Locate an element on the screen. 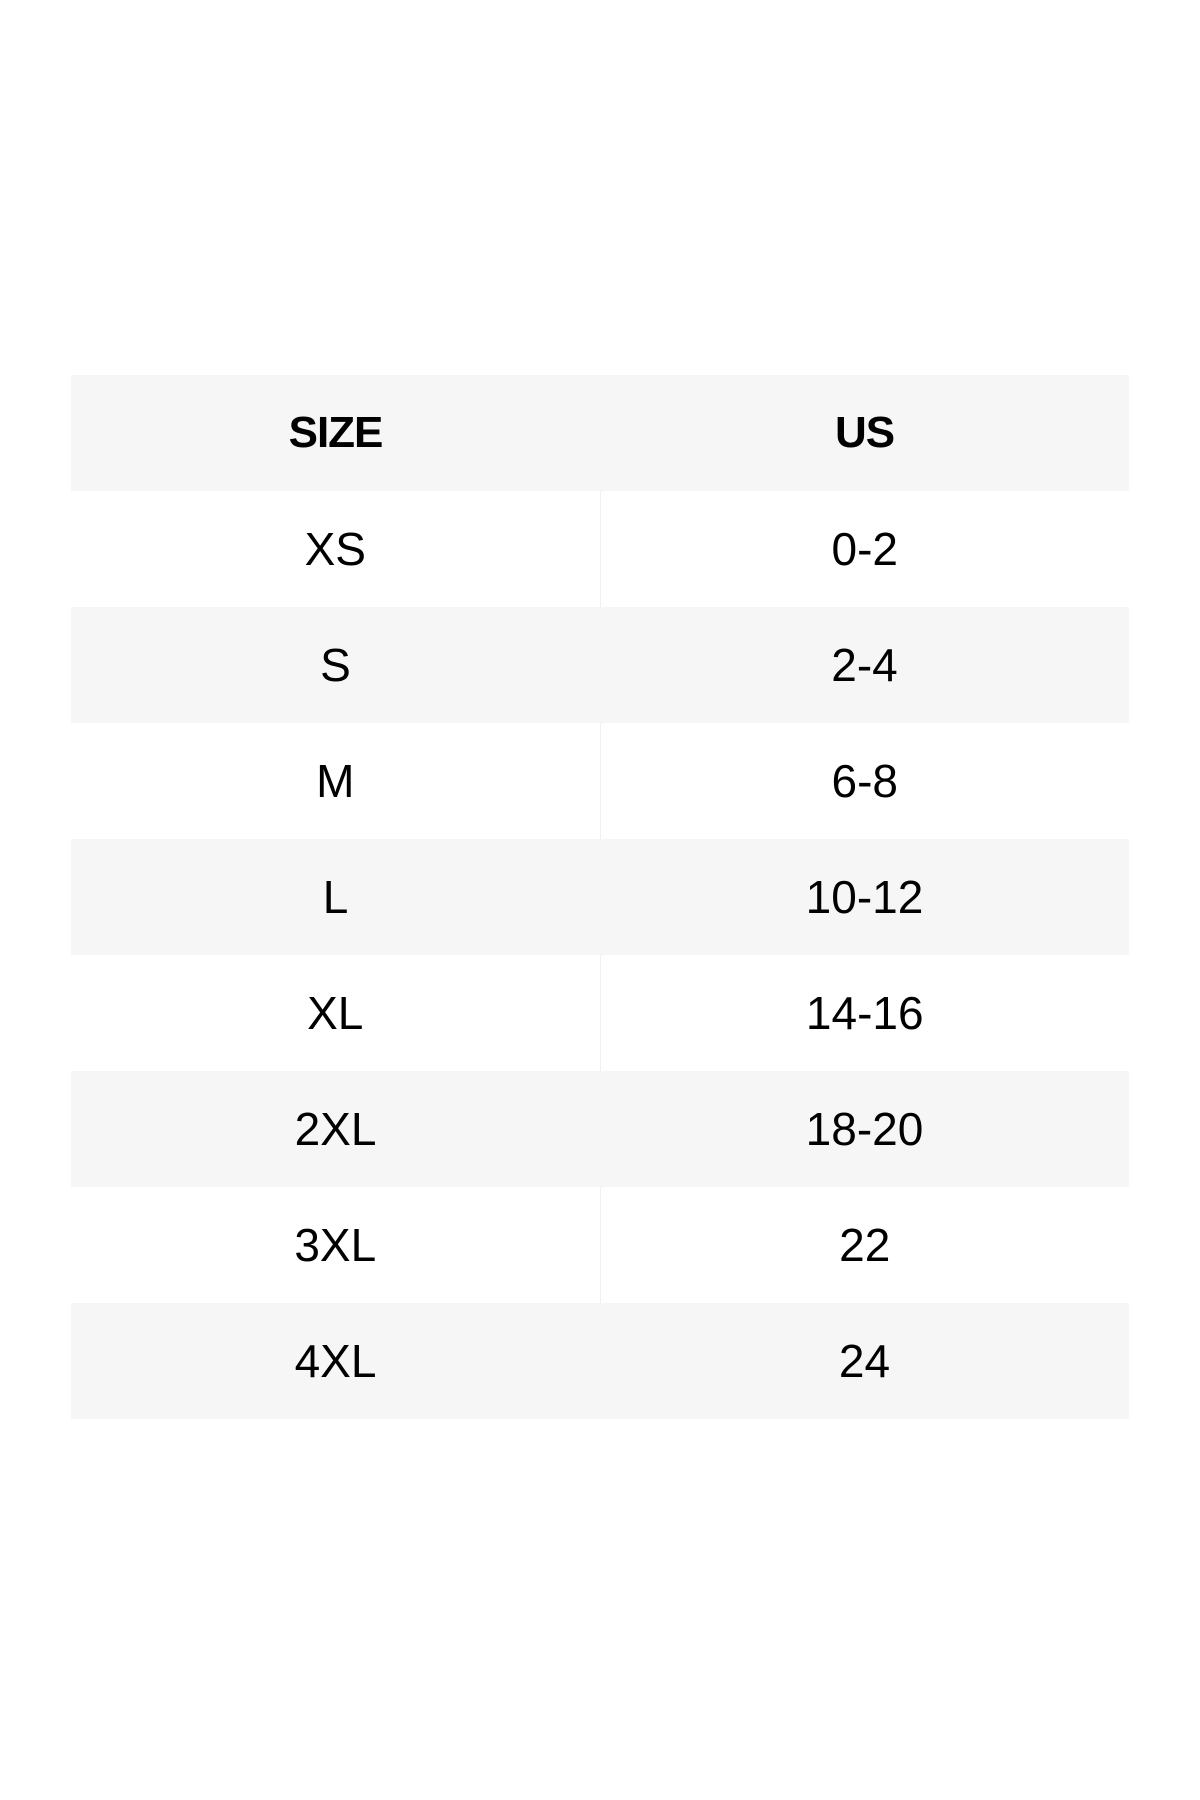 The height and width of the screenshot is (1800, 1200). table-row: XL 14-16 is located at coordinates (600, 1013).